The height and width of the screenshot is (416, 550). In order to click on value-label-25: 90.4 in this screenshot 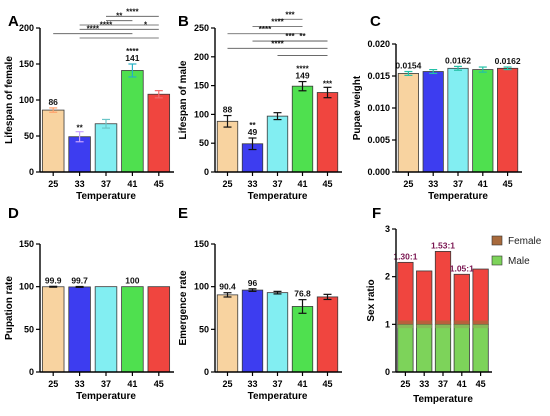, I will do `click(227, 287)`.